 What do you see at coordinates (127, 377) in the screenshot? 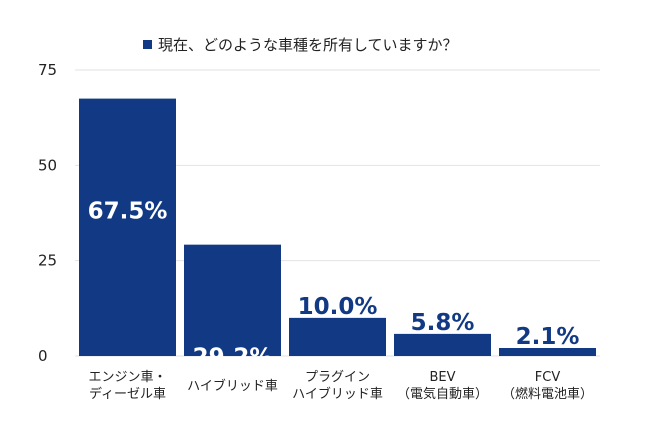
I see `category-label: エンジン車・` at bounding box center [127, 377].